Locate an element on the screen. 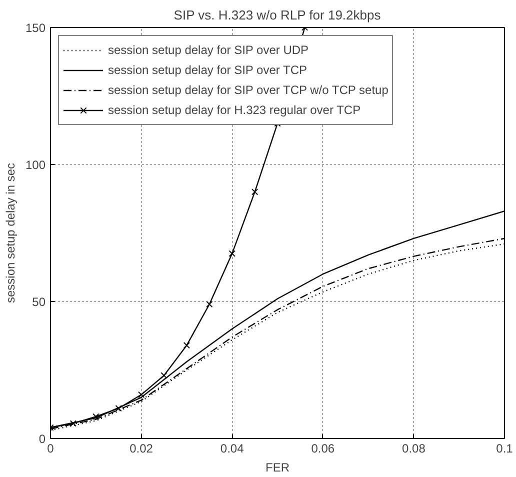  legend-label: session setup delay for SIP over UDP is located at coordinates (208, 50).